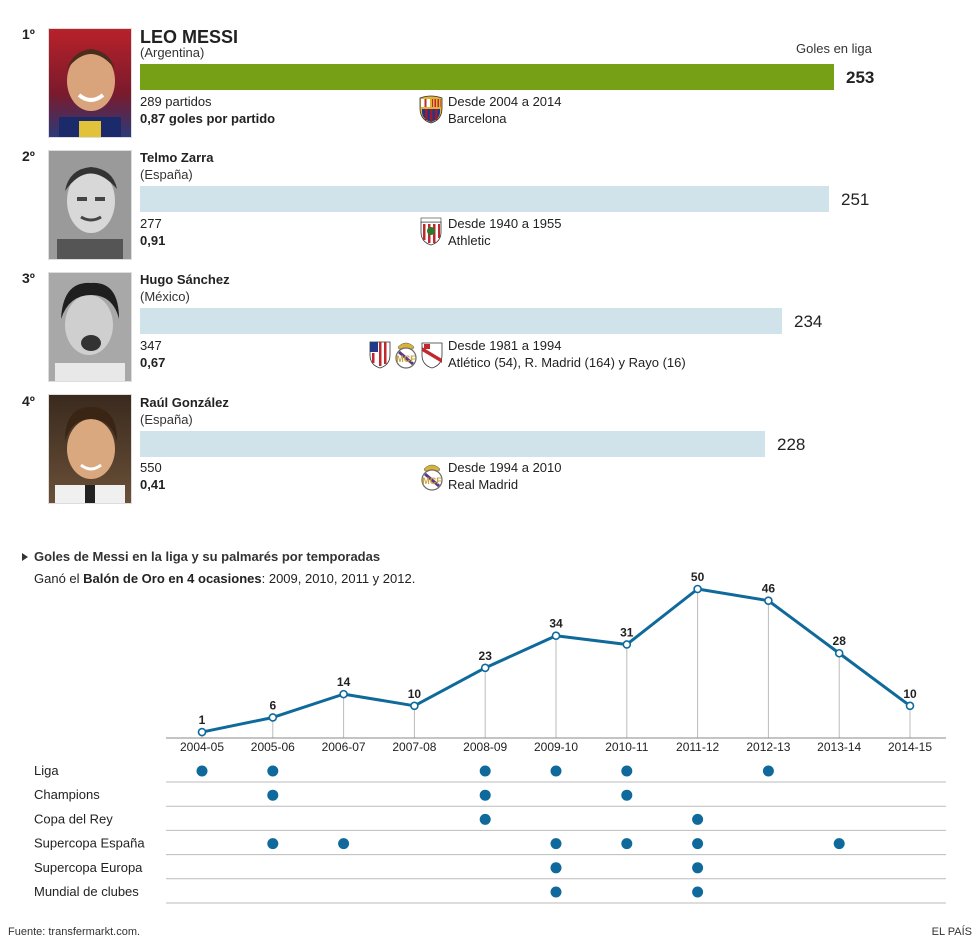 This screenshot has height=942, width=980. Describe the element at coordinates (380, 354) in the screenshot. I see `atletico-crest-icon` at that location.